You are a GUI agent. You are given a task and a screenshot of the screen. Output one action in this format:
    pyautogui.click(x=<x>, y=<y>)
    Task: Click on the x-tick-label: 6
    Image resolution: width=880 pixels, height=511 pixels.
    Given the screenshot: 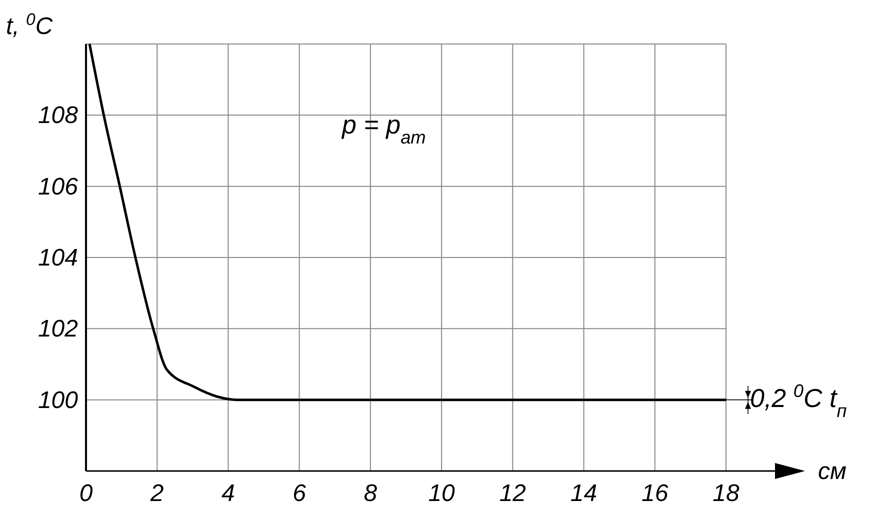 What is the action you would take?
    pyautogui.click(x=299, y=493)
    